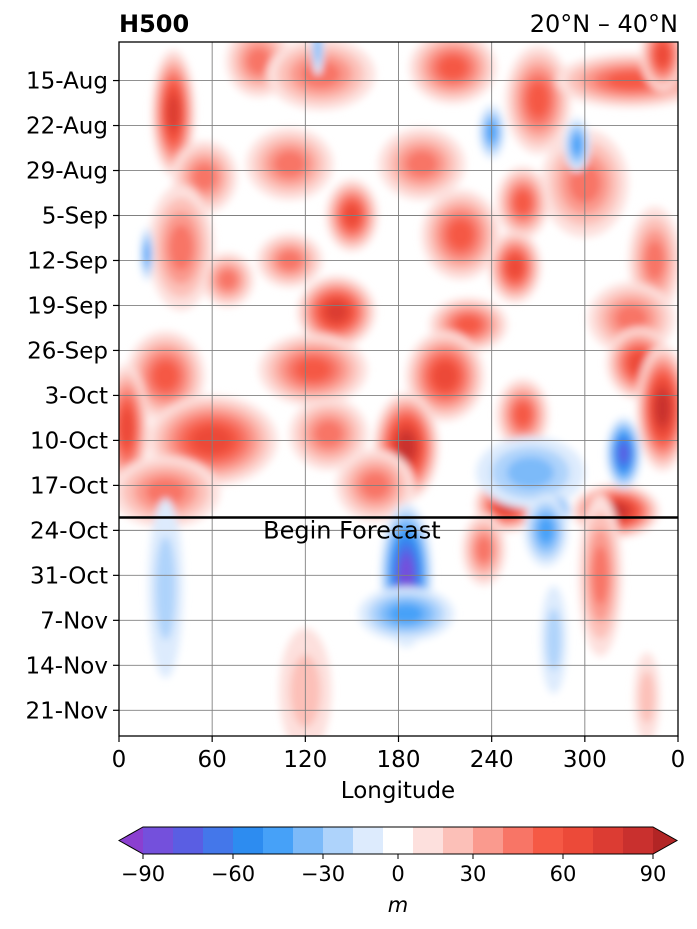  I want to click on y-tick-label: 24-Oct, so click(69, 531).